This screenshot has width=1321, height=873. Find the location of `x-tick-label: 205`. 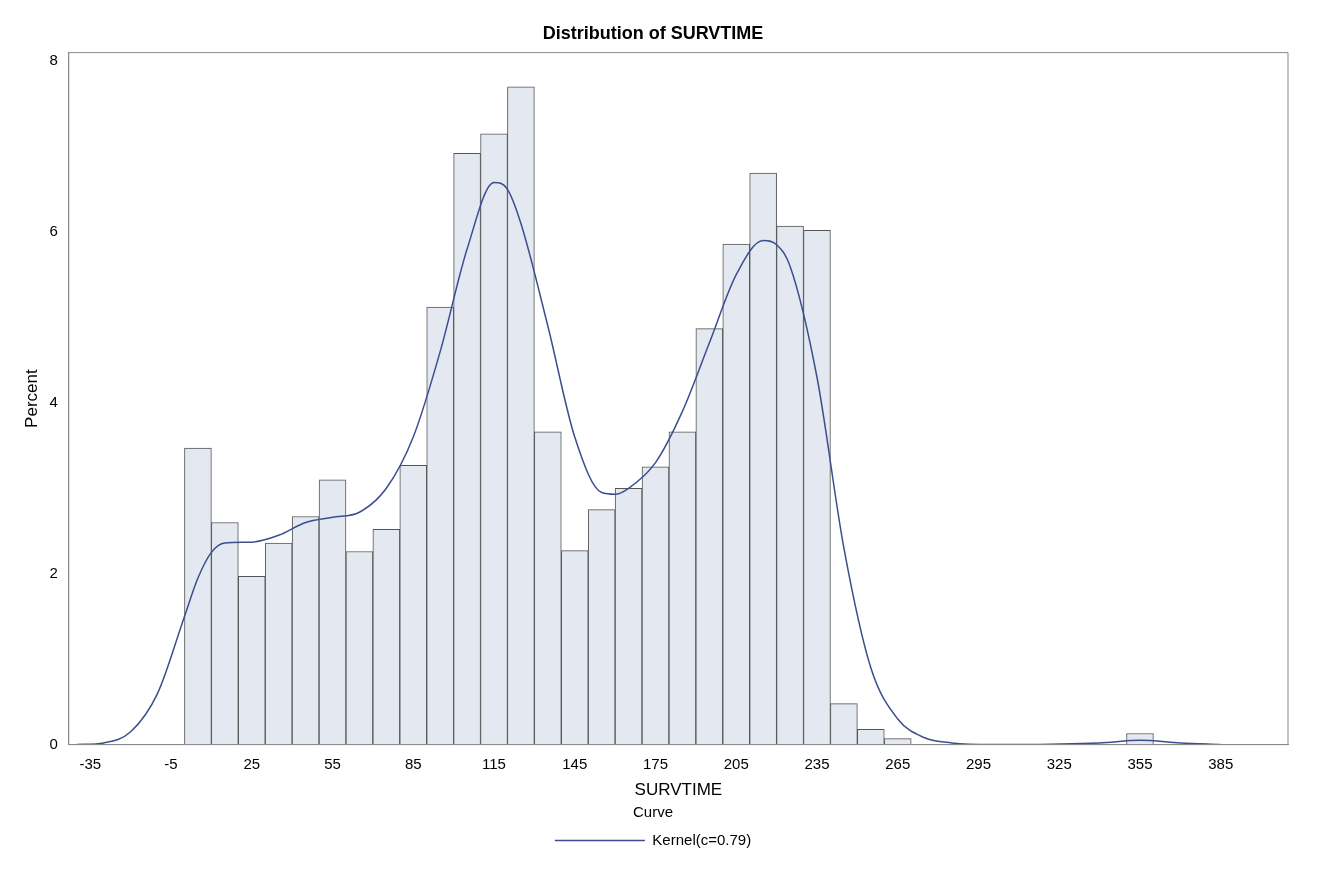

x-tick-label: 205 is located at coordinates (736, 763).